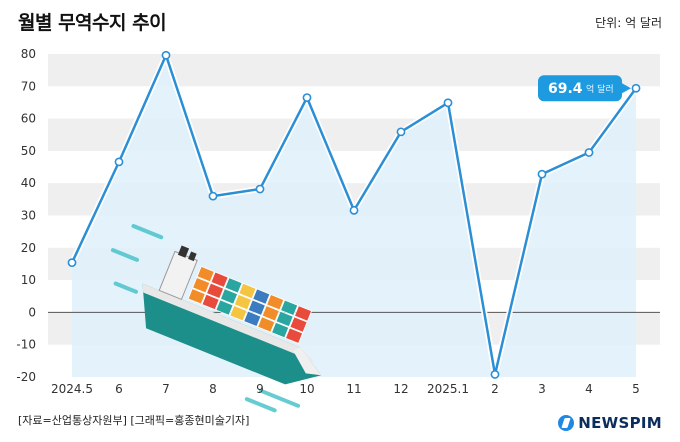 The height and width of the screenshot is (442, 680). What do you see at coordinates (589, 389) in the screenshot?
I see `x-tick-label: 4` at bounding box center [589, 389].